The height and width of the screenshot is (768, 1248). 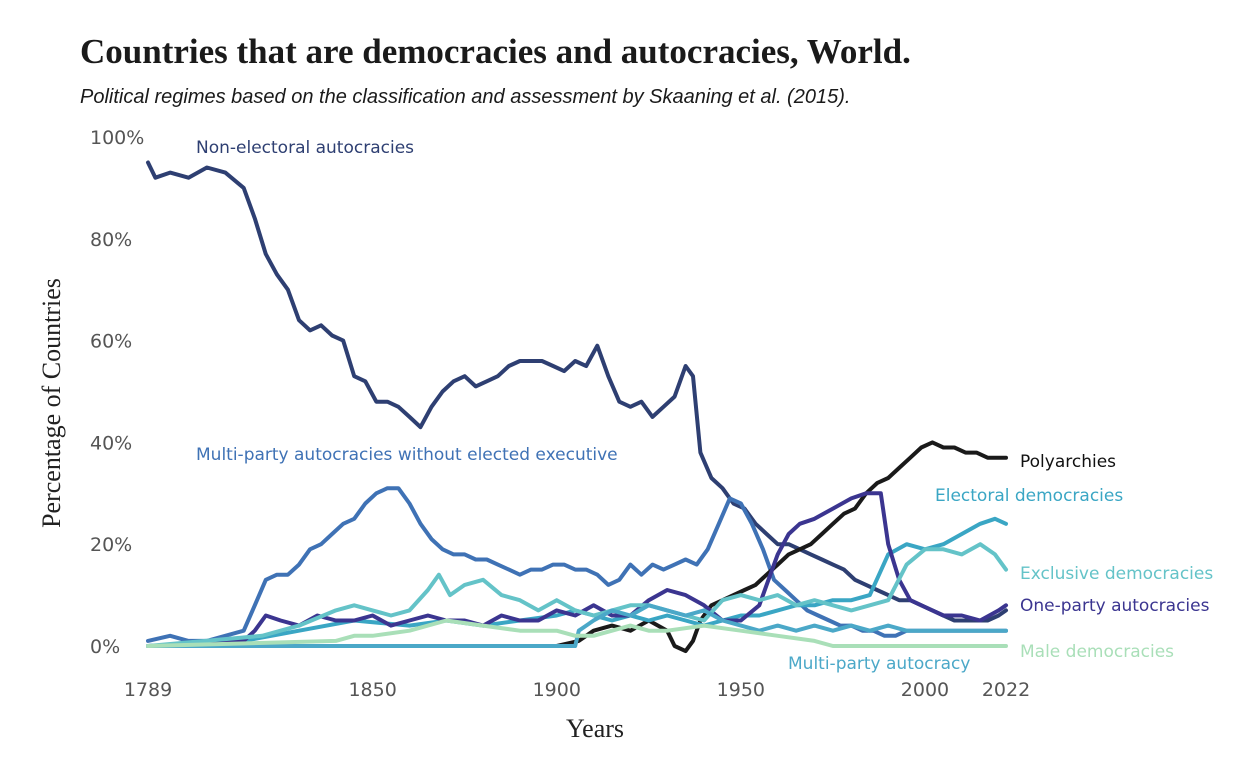 What do you see at coordinates (1029, 496) in the screenshot?
I see `series-label: Electoral democracies` at bounding box center [1029, 496].